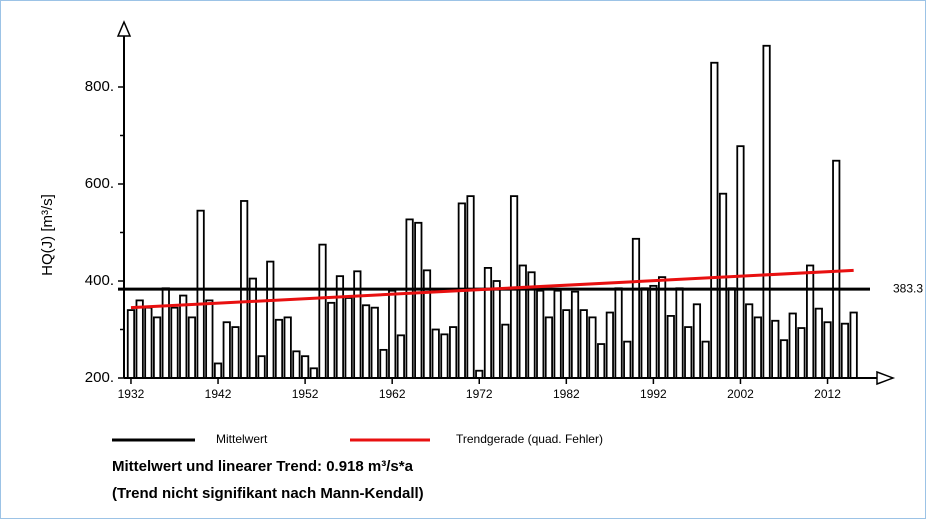 Image resolution: width=926 pixels, height=519 pixels. I want to click on legend-label: Mittelwert, so click(242, 439).